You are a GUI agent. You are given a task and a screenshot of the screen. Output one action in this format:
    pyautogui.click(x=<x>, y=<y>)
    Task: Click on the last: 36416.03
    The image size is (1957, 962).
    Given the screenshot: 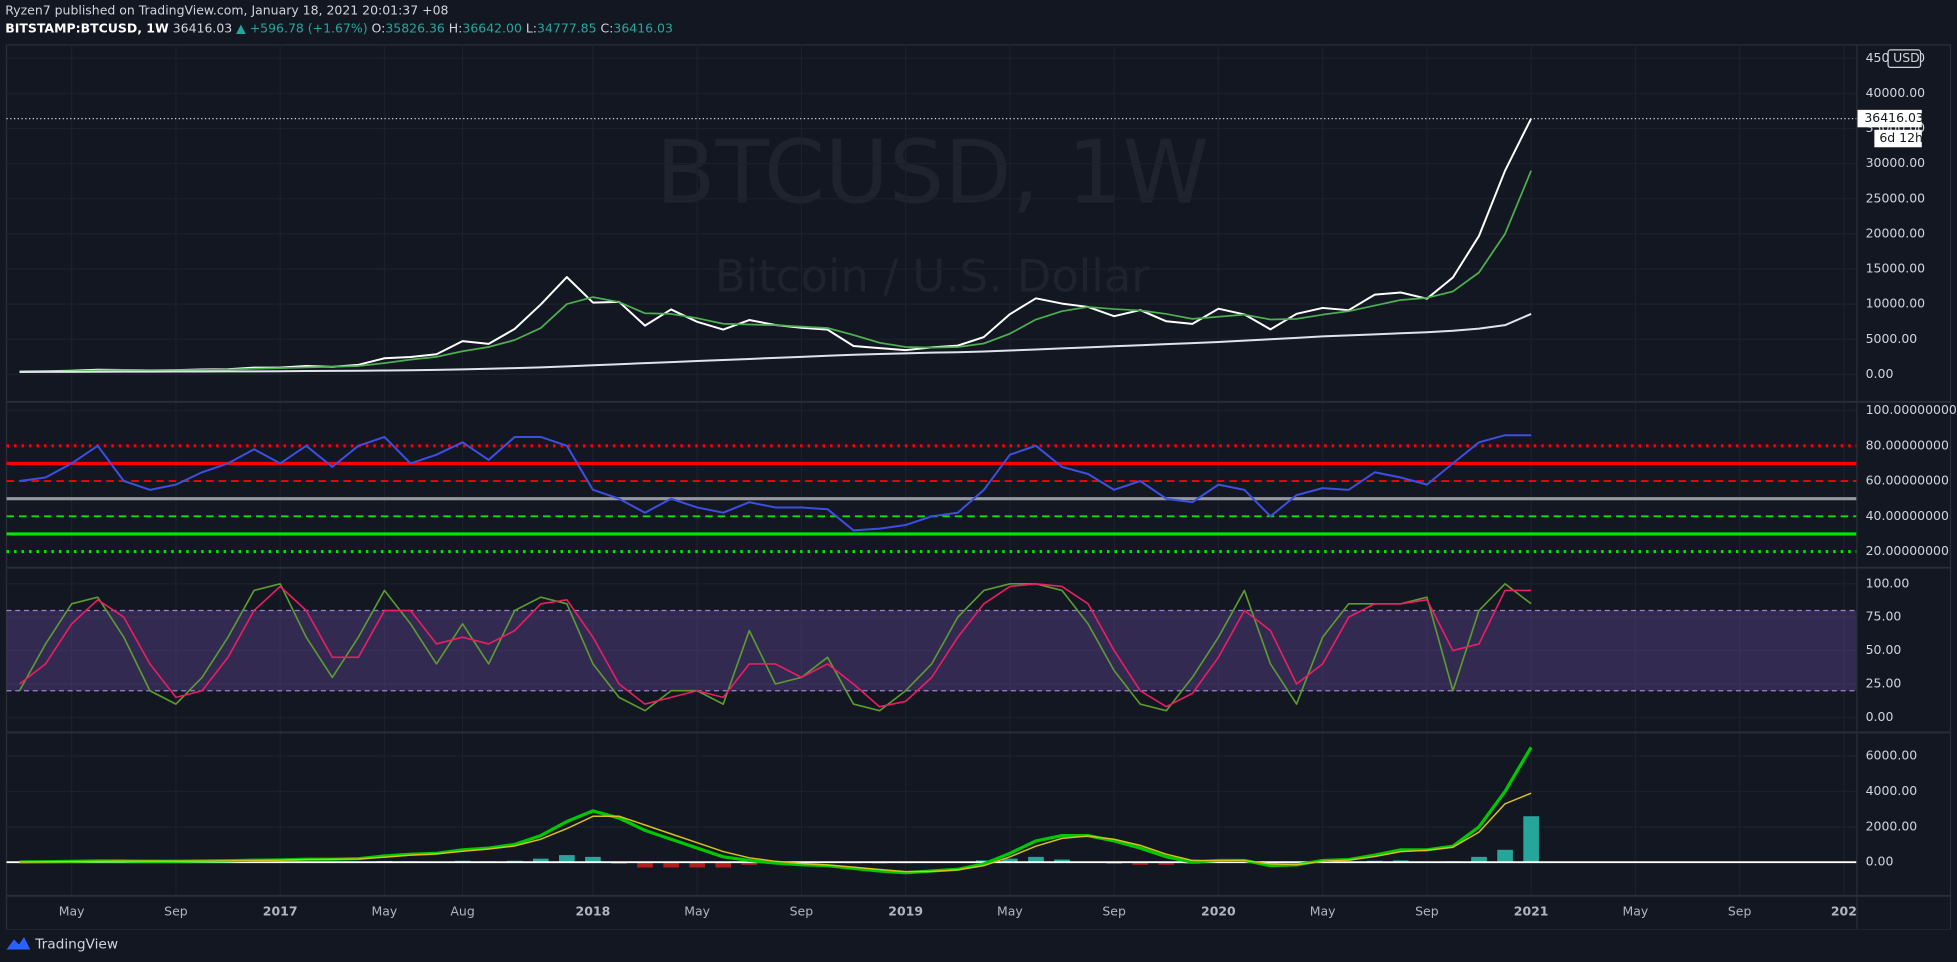 What is the action you would take?
    pyautogui.click(x=202, y=27)
    